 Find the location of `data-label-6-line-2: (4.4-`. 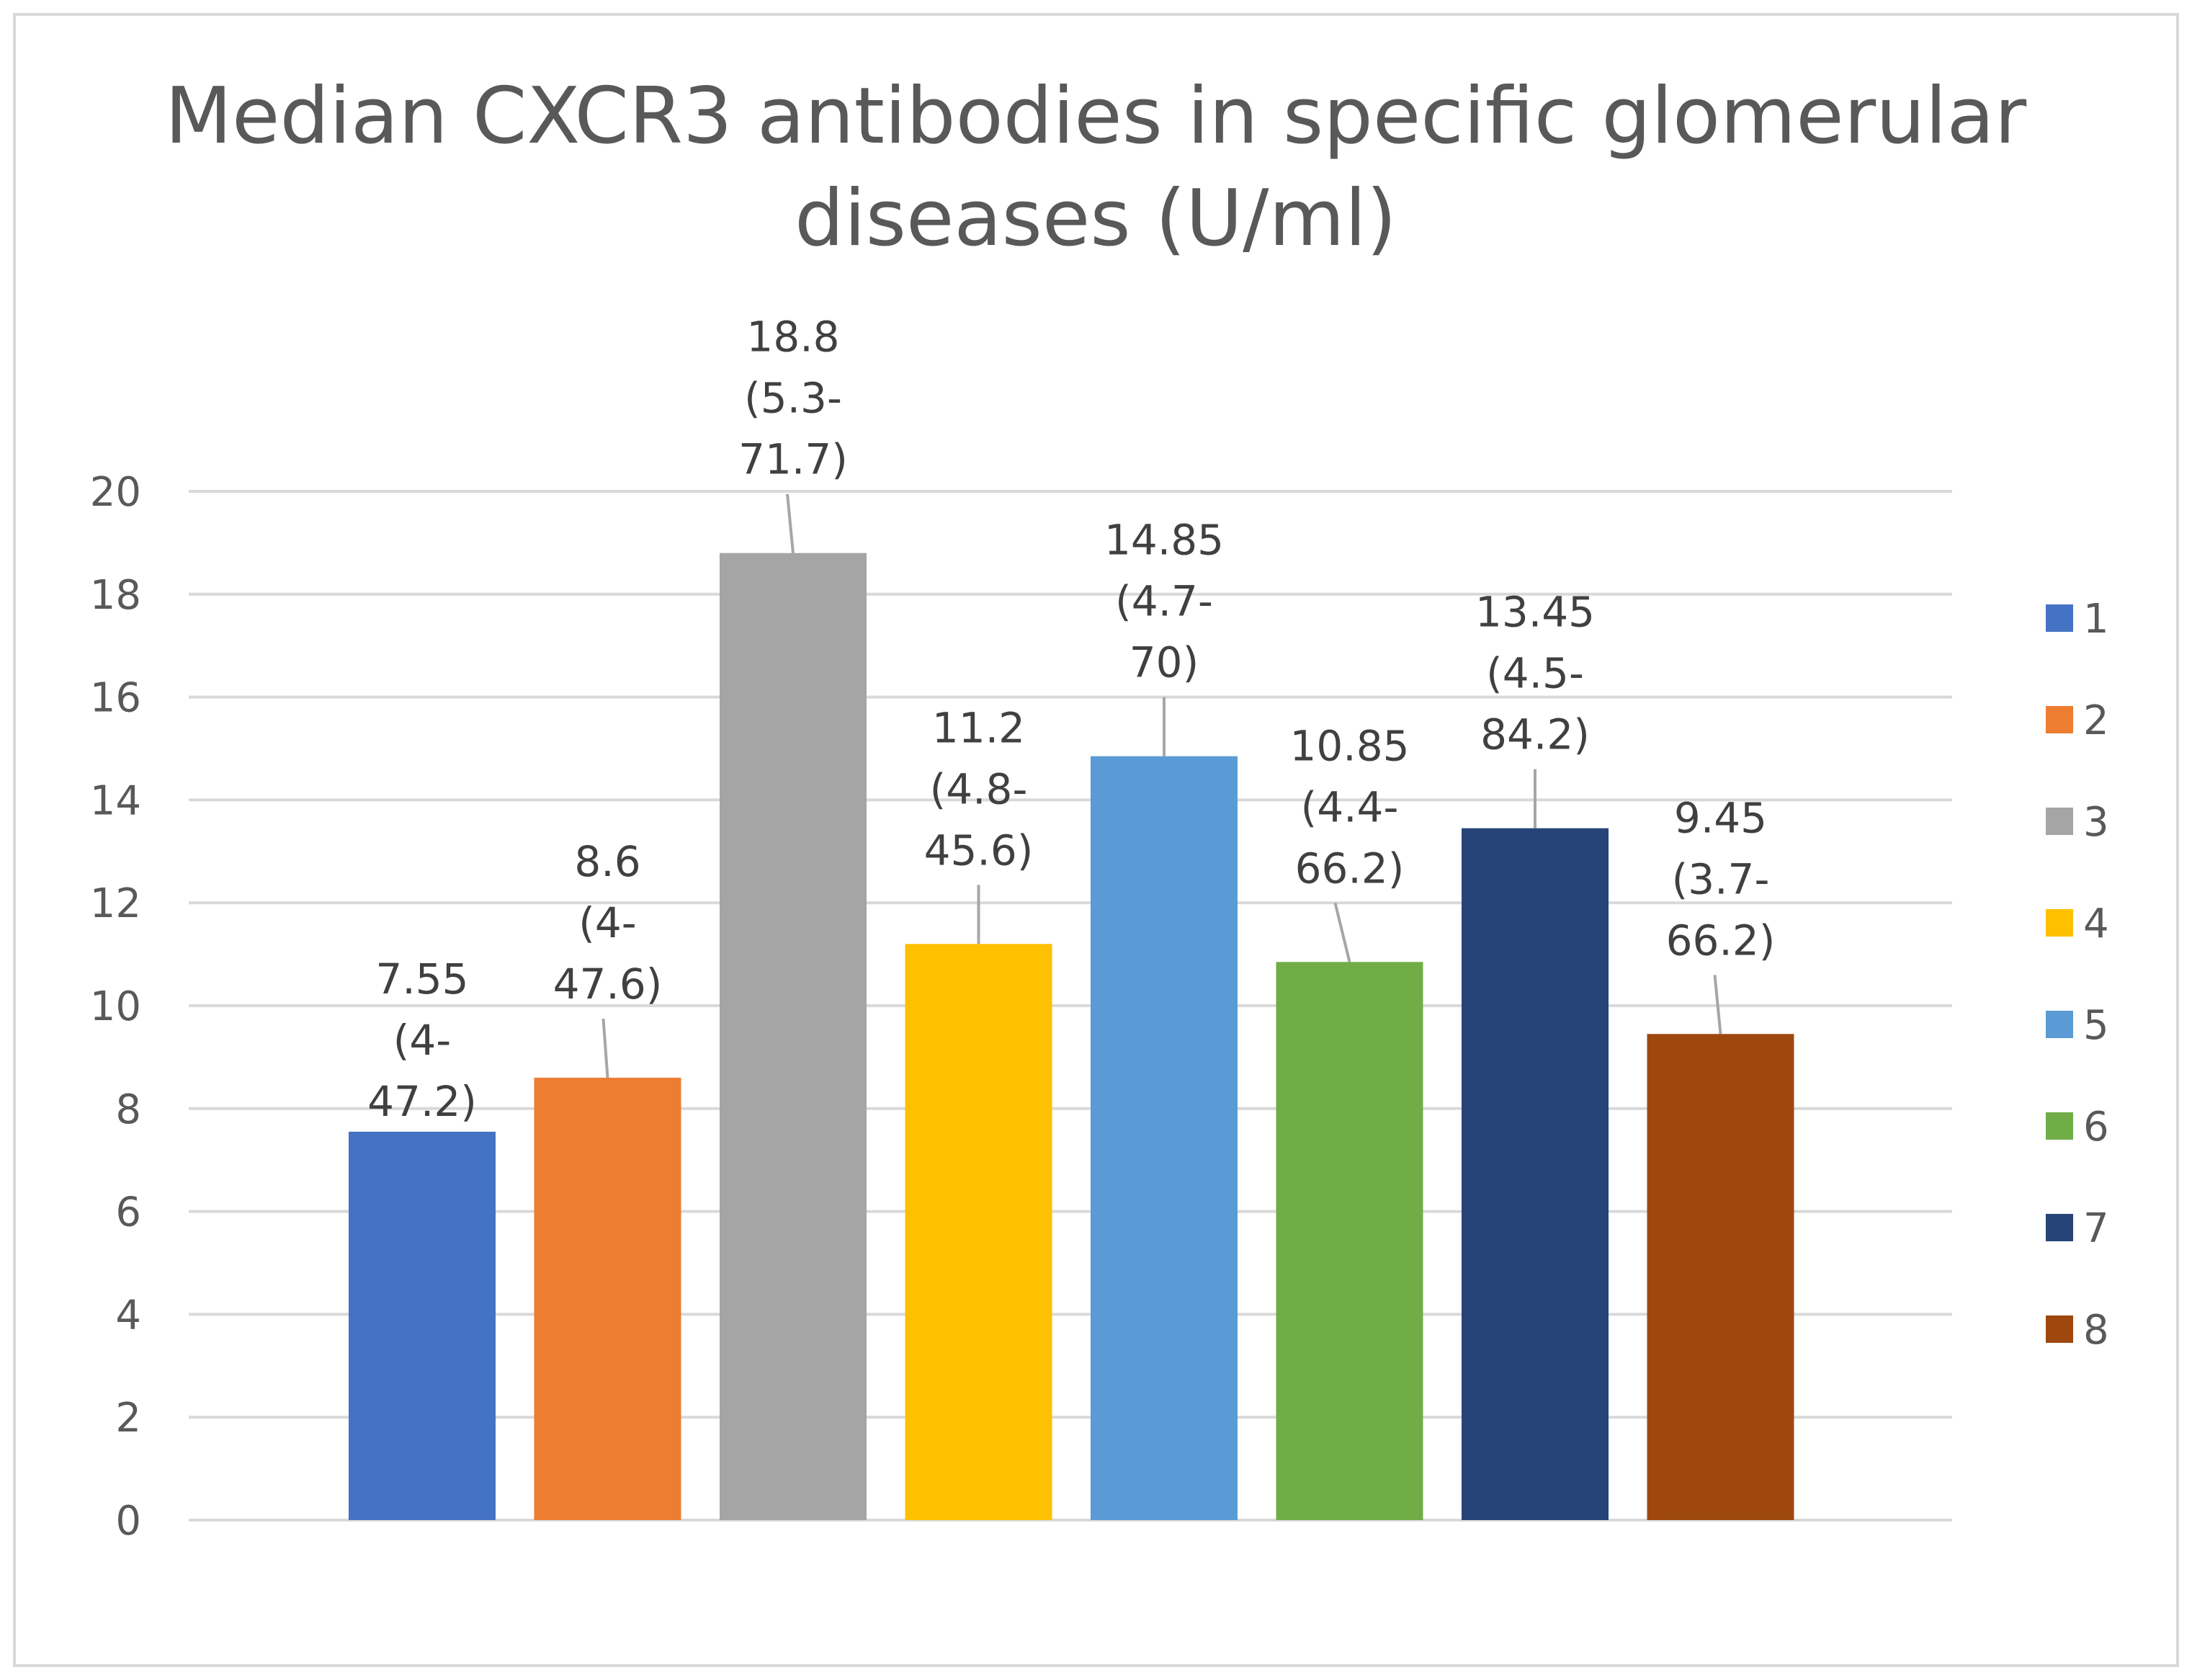

data-label-6-line-2: (4.4- is located at coordinates (1350, 806).